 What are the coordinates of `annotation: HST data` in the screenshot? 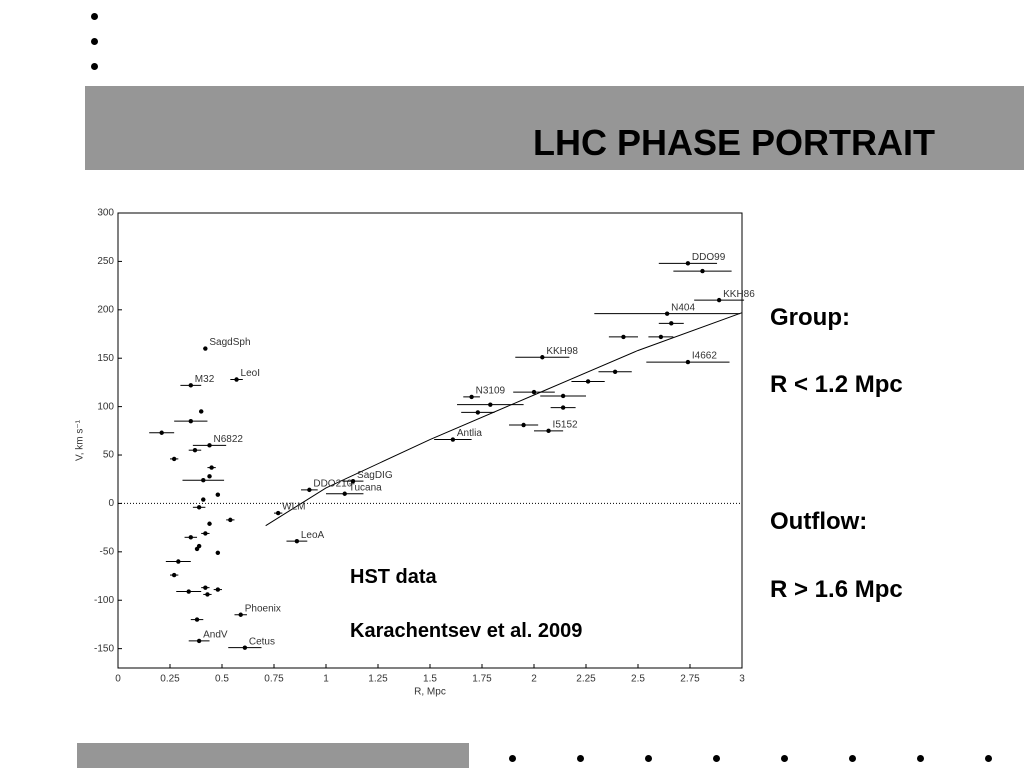 It's located at (393, 577).